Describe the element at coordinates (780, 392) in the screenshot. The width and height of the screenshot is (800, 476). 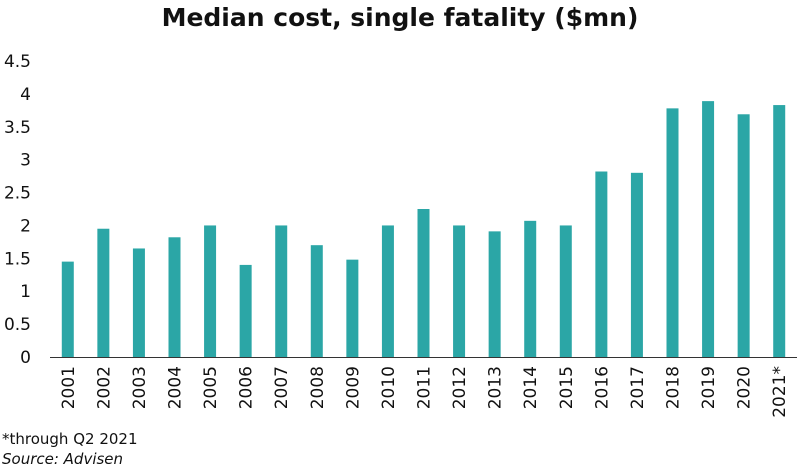
I see `x-tick-label: 2021*` at that location.